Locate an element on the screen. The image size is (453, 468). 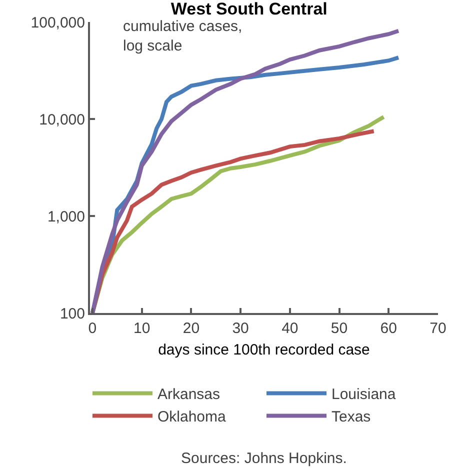
y-tick-label: 10,000 is located at coordinates (62, 119).